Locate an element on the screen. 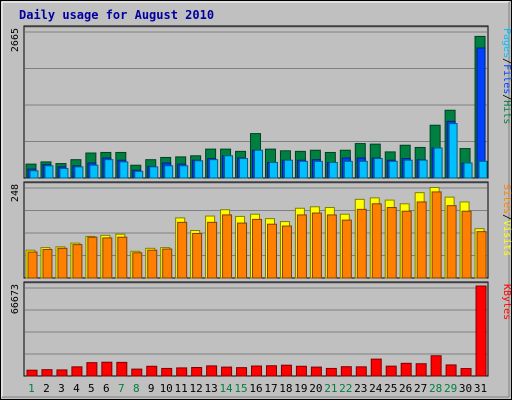 The height and width of the screenshot is (400, 512). day-label: 25 is located at coordinates (390, 388).